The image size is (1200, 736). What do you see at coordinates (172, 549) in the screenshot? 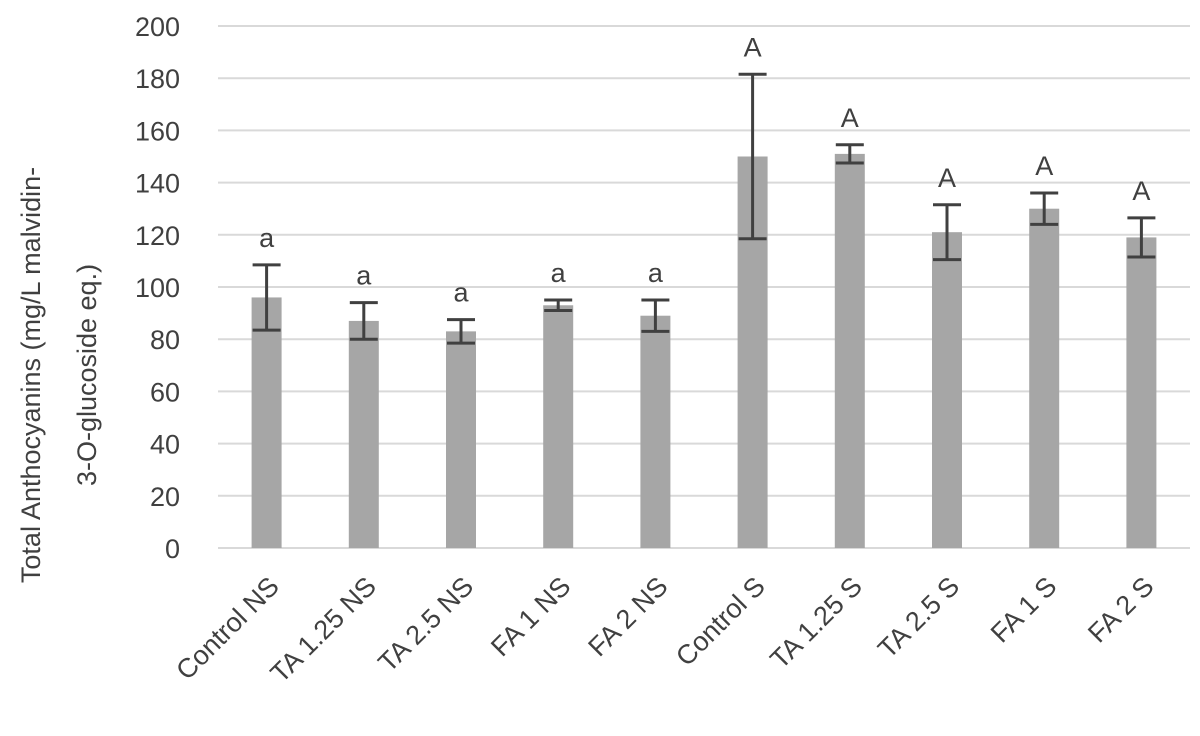
I see `y-tick-label: 0` at bounding box center [172, 549].